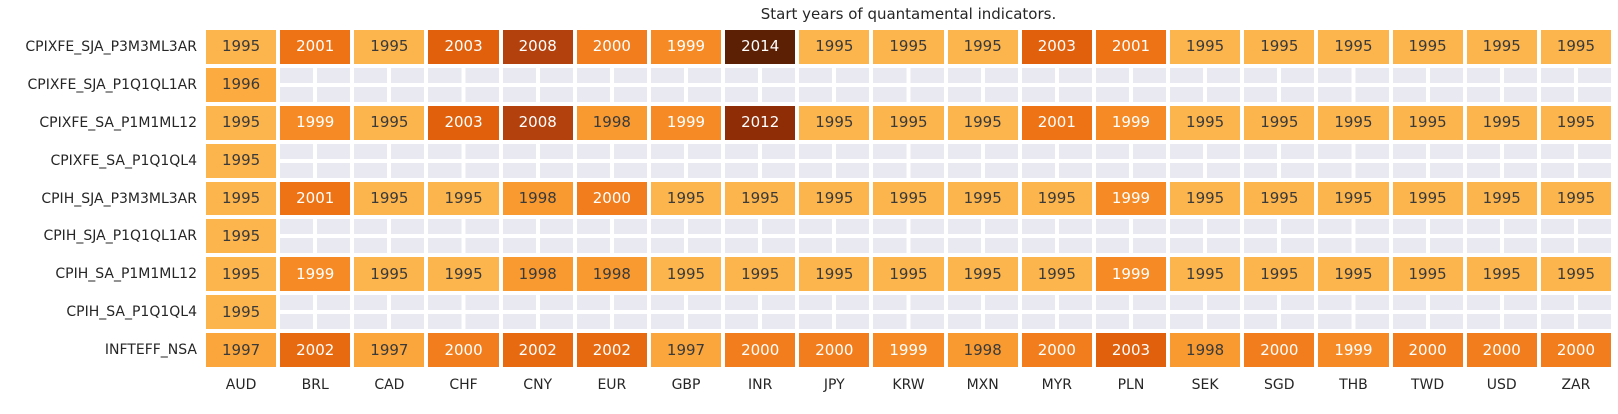  I want to click on column-label: JPY, so click(834, 385).